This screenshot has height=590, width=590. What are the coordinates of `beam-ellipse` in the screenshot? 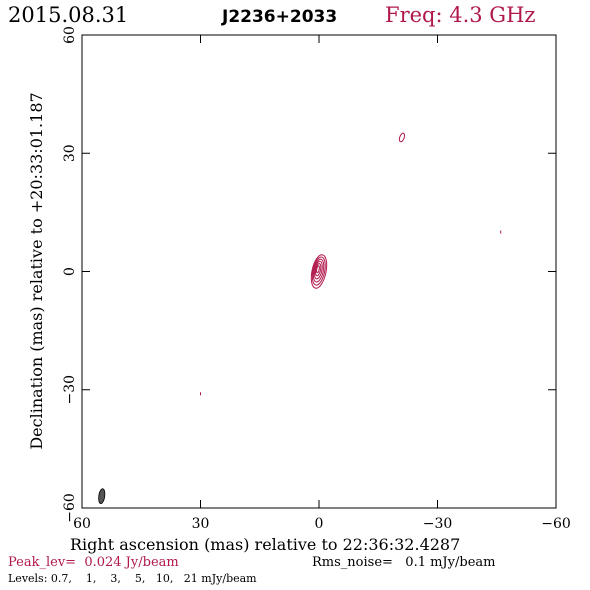 It's located at (102, 496).